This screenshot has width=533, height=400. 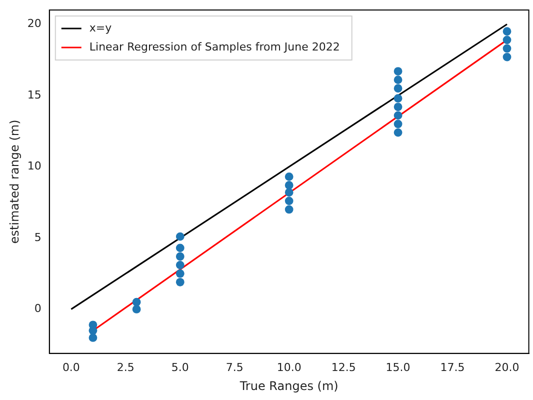 I want to click on y-tick-label: 10, so click(x=34, y=166).